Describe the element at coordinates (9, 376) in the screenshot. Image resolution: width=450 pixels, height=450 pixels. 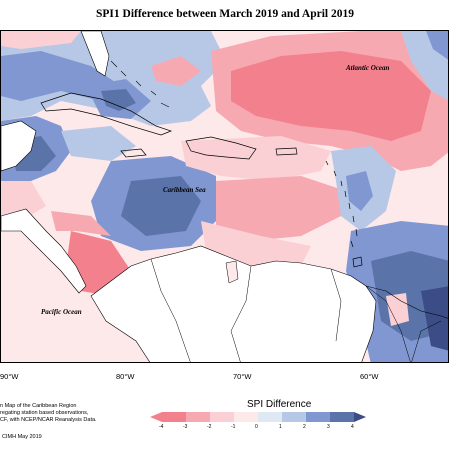
I see `lon-tick-90w: 90°W` at that location.